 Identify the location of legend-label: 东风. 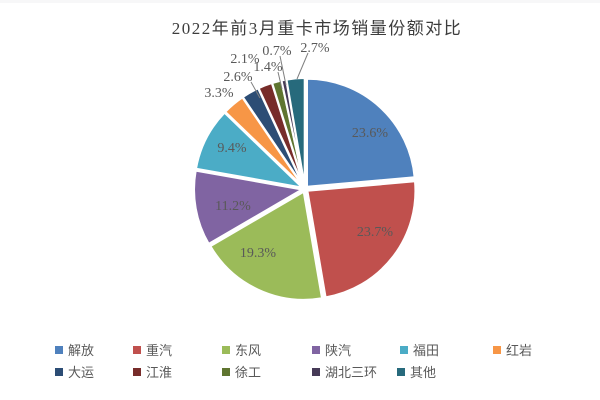
(248, 350).